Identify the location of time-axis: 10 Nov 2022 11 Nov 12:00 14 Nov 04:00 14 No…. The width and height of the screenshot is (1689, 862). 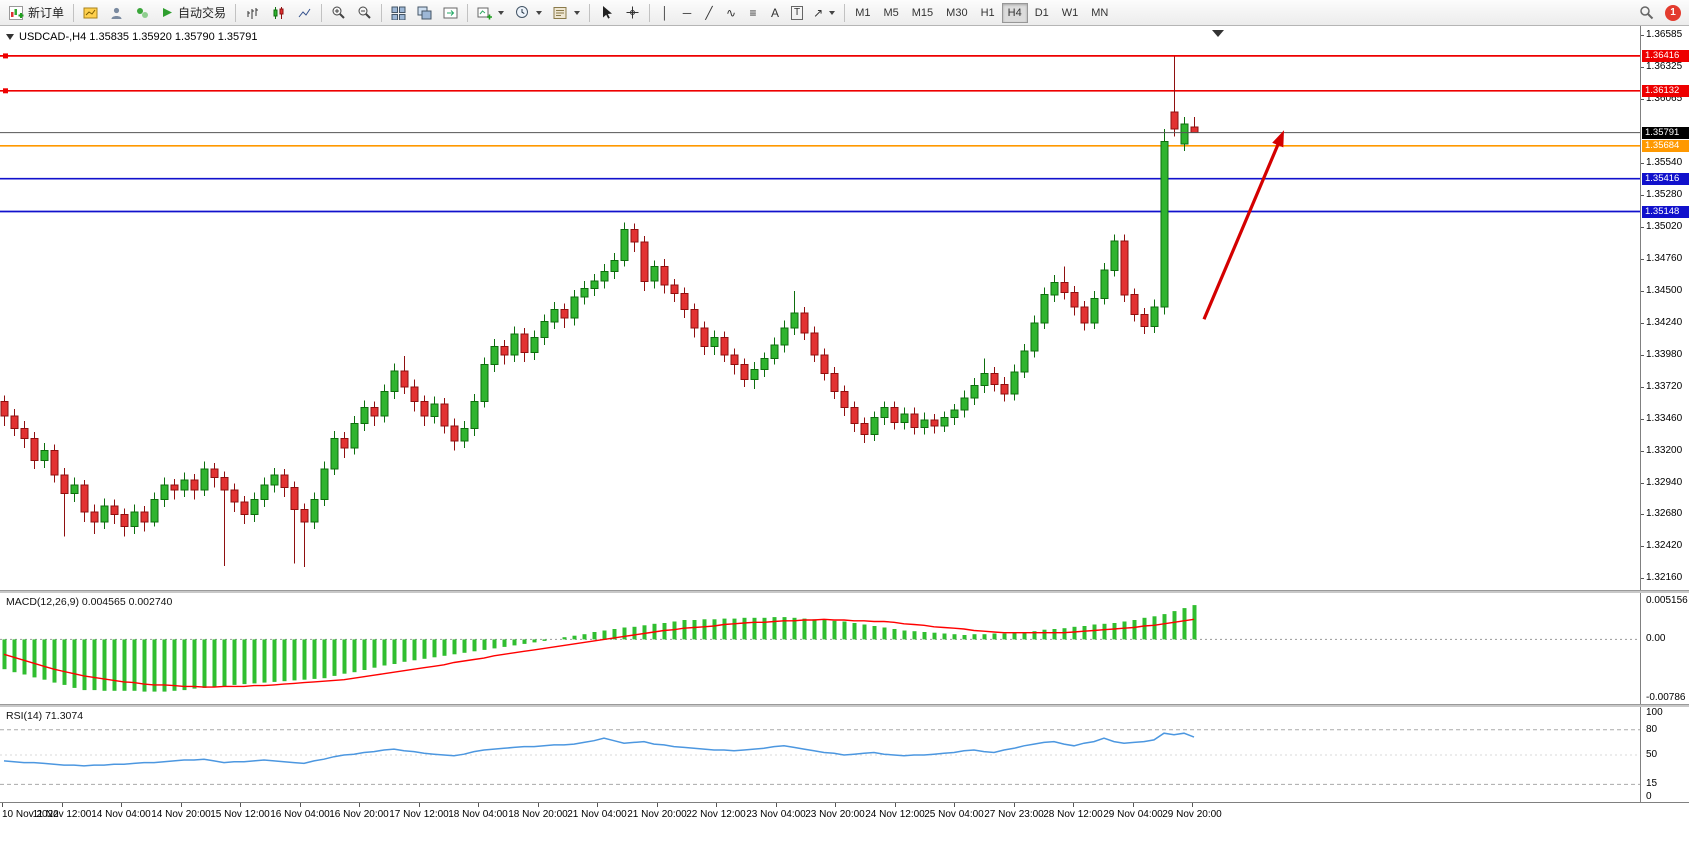
(844, 832).